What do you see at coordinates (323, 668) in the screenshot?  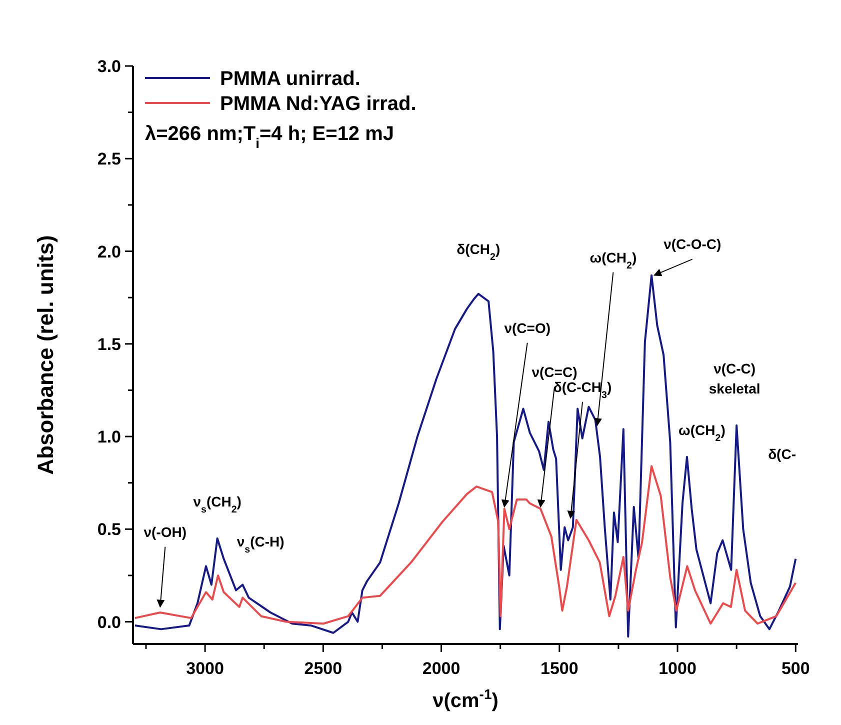 I see `x-tick-label: 2500` at bounding box center [323, 668].